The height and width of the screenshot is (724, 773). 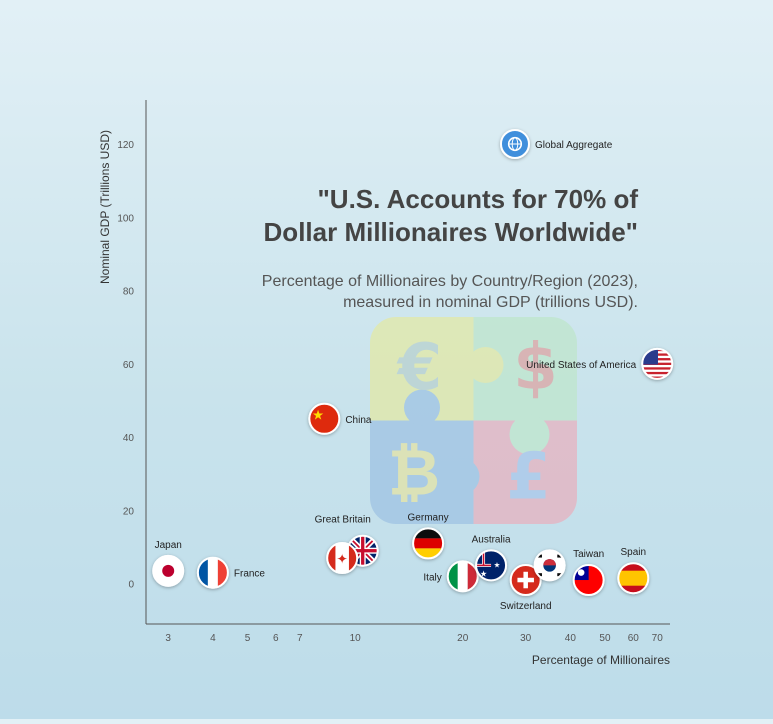 I want to click on currency-puzzle-icon: € $ ₿ £, so click(x=473, y=420).